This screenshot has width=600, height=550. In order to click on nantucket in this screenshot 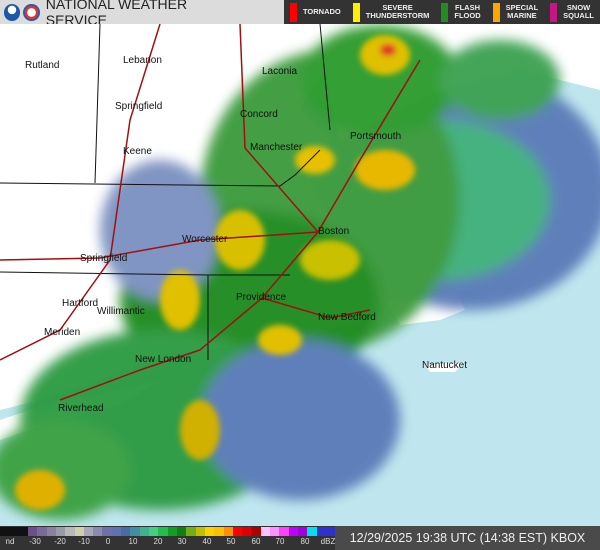, I will do `click(445, 367)`.